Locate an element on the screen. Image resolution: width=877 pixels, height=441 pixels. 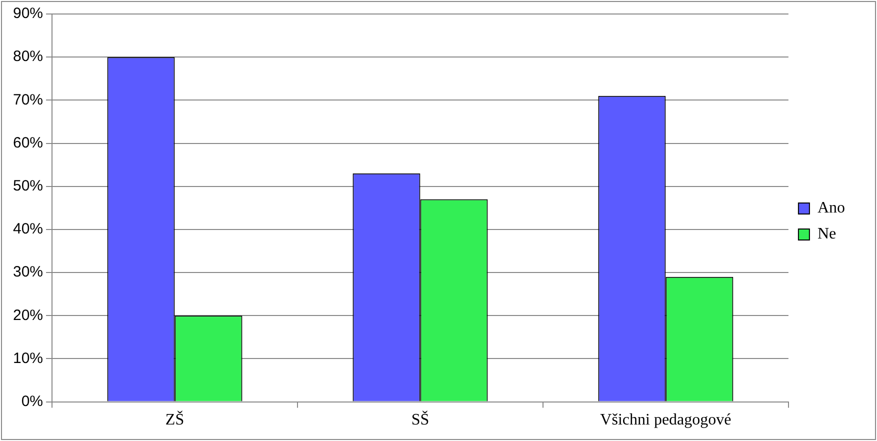
y-tick-label: 30% is located at coordinates (28, 272).